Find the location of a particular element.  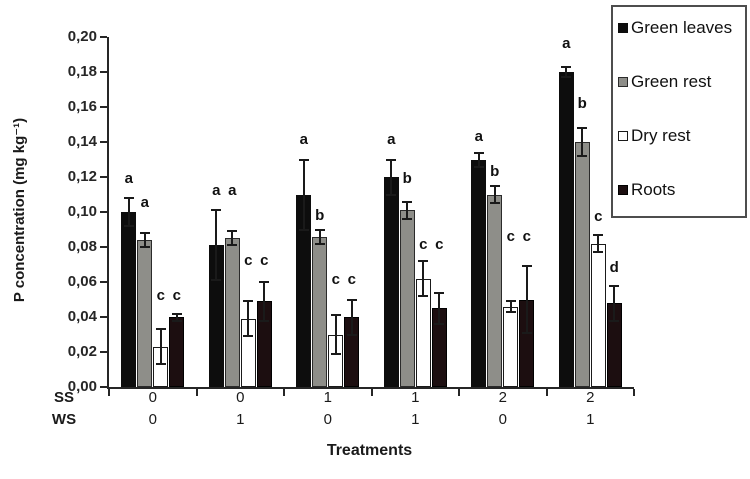

legend-item-label: Dry rest is located at coordinates (661, 135).